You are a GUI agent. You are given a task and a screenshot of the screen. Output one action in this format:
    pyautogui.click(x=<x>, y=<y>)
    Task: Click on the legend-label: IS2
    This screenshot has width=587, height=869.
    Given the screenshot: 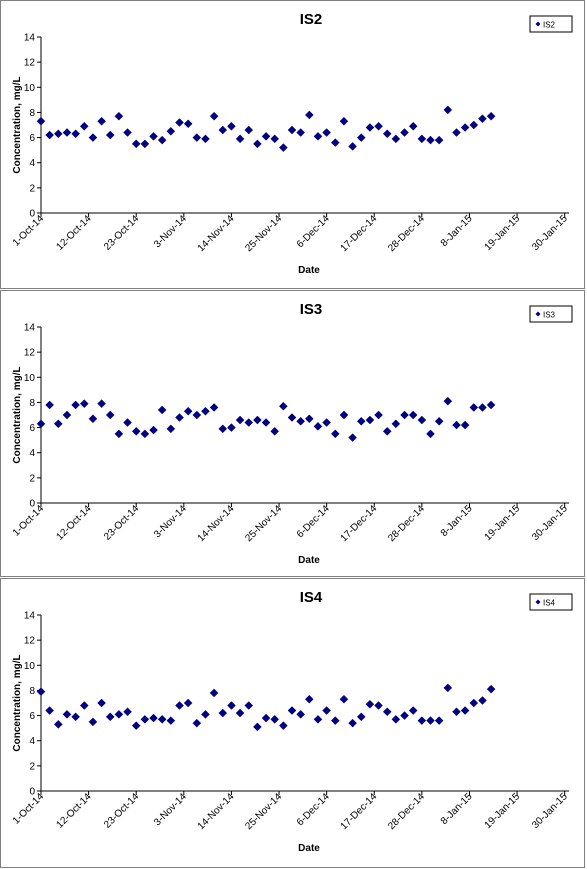 What is the action you would take?
    pyautogui.click(x=549, y=25)
    